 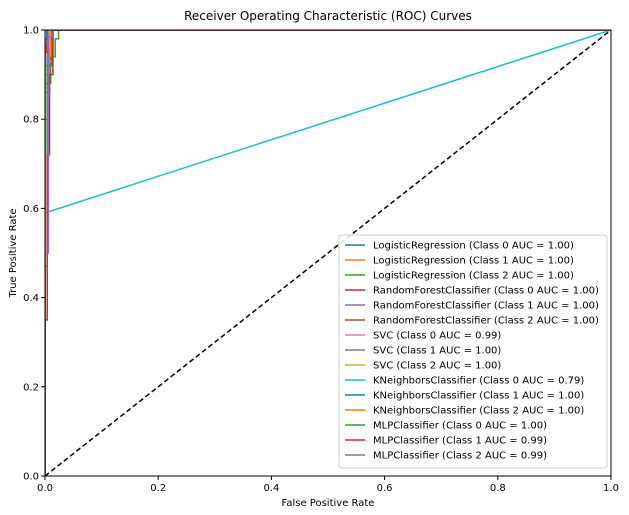 What do you see at coordinates (460, 441) in the screenshot?
I see `legend-entry-label: MLPClassifier (Class 1 AUC = 0.99)` at bounding box center [460, 441].